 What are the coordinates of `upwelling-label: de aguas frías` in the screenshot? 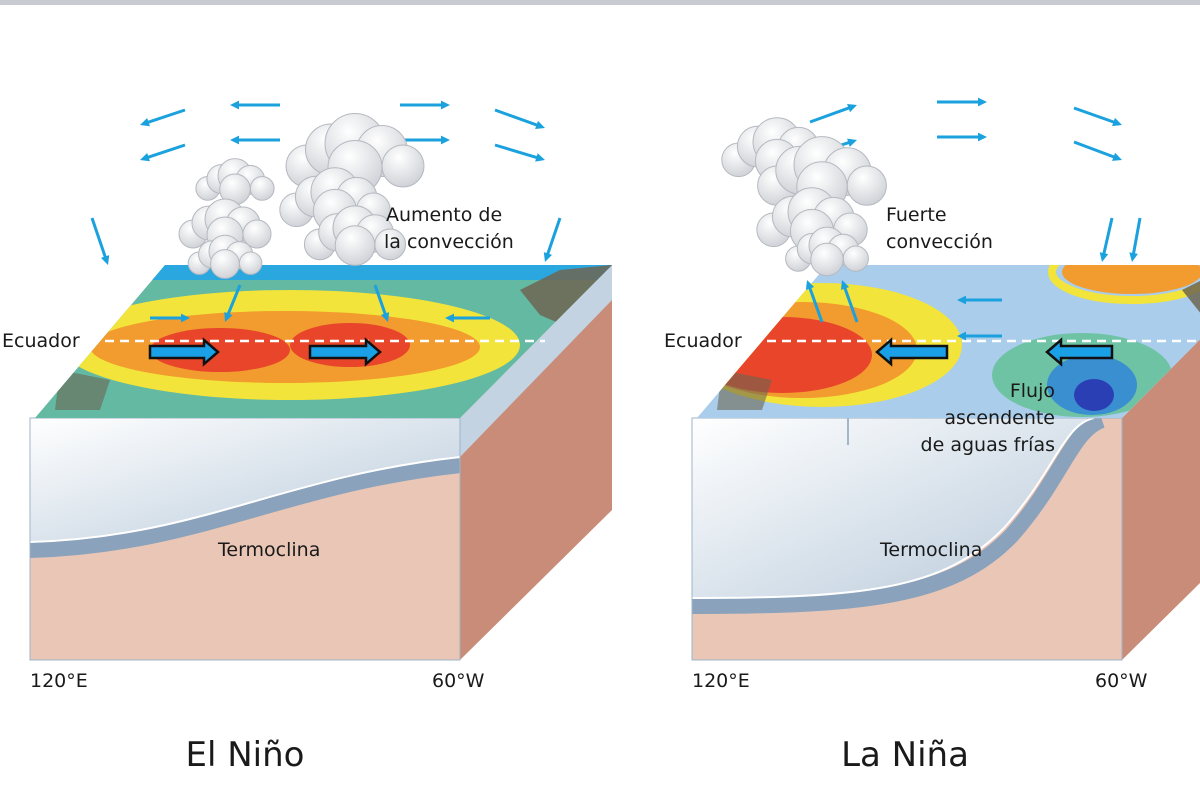 It's located at (988, 445).